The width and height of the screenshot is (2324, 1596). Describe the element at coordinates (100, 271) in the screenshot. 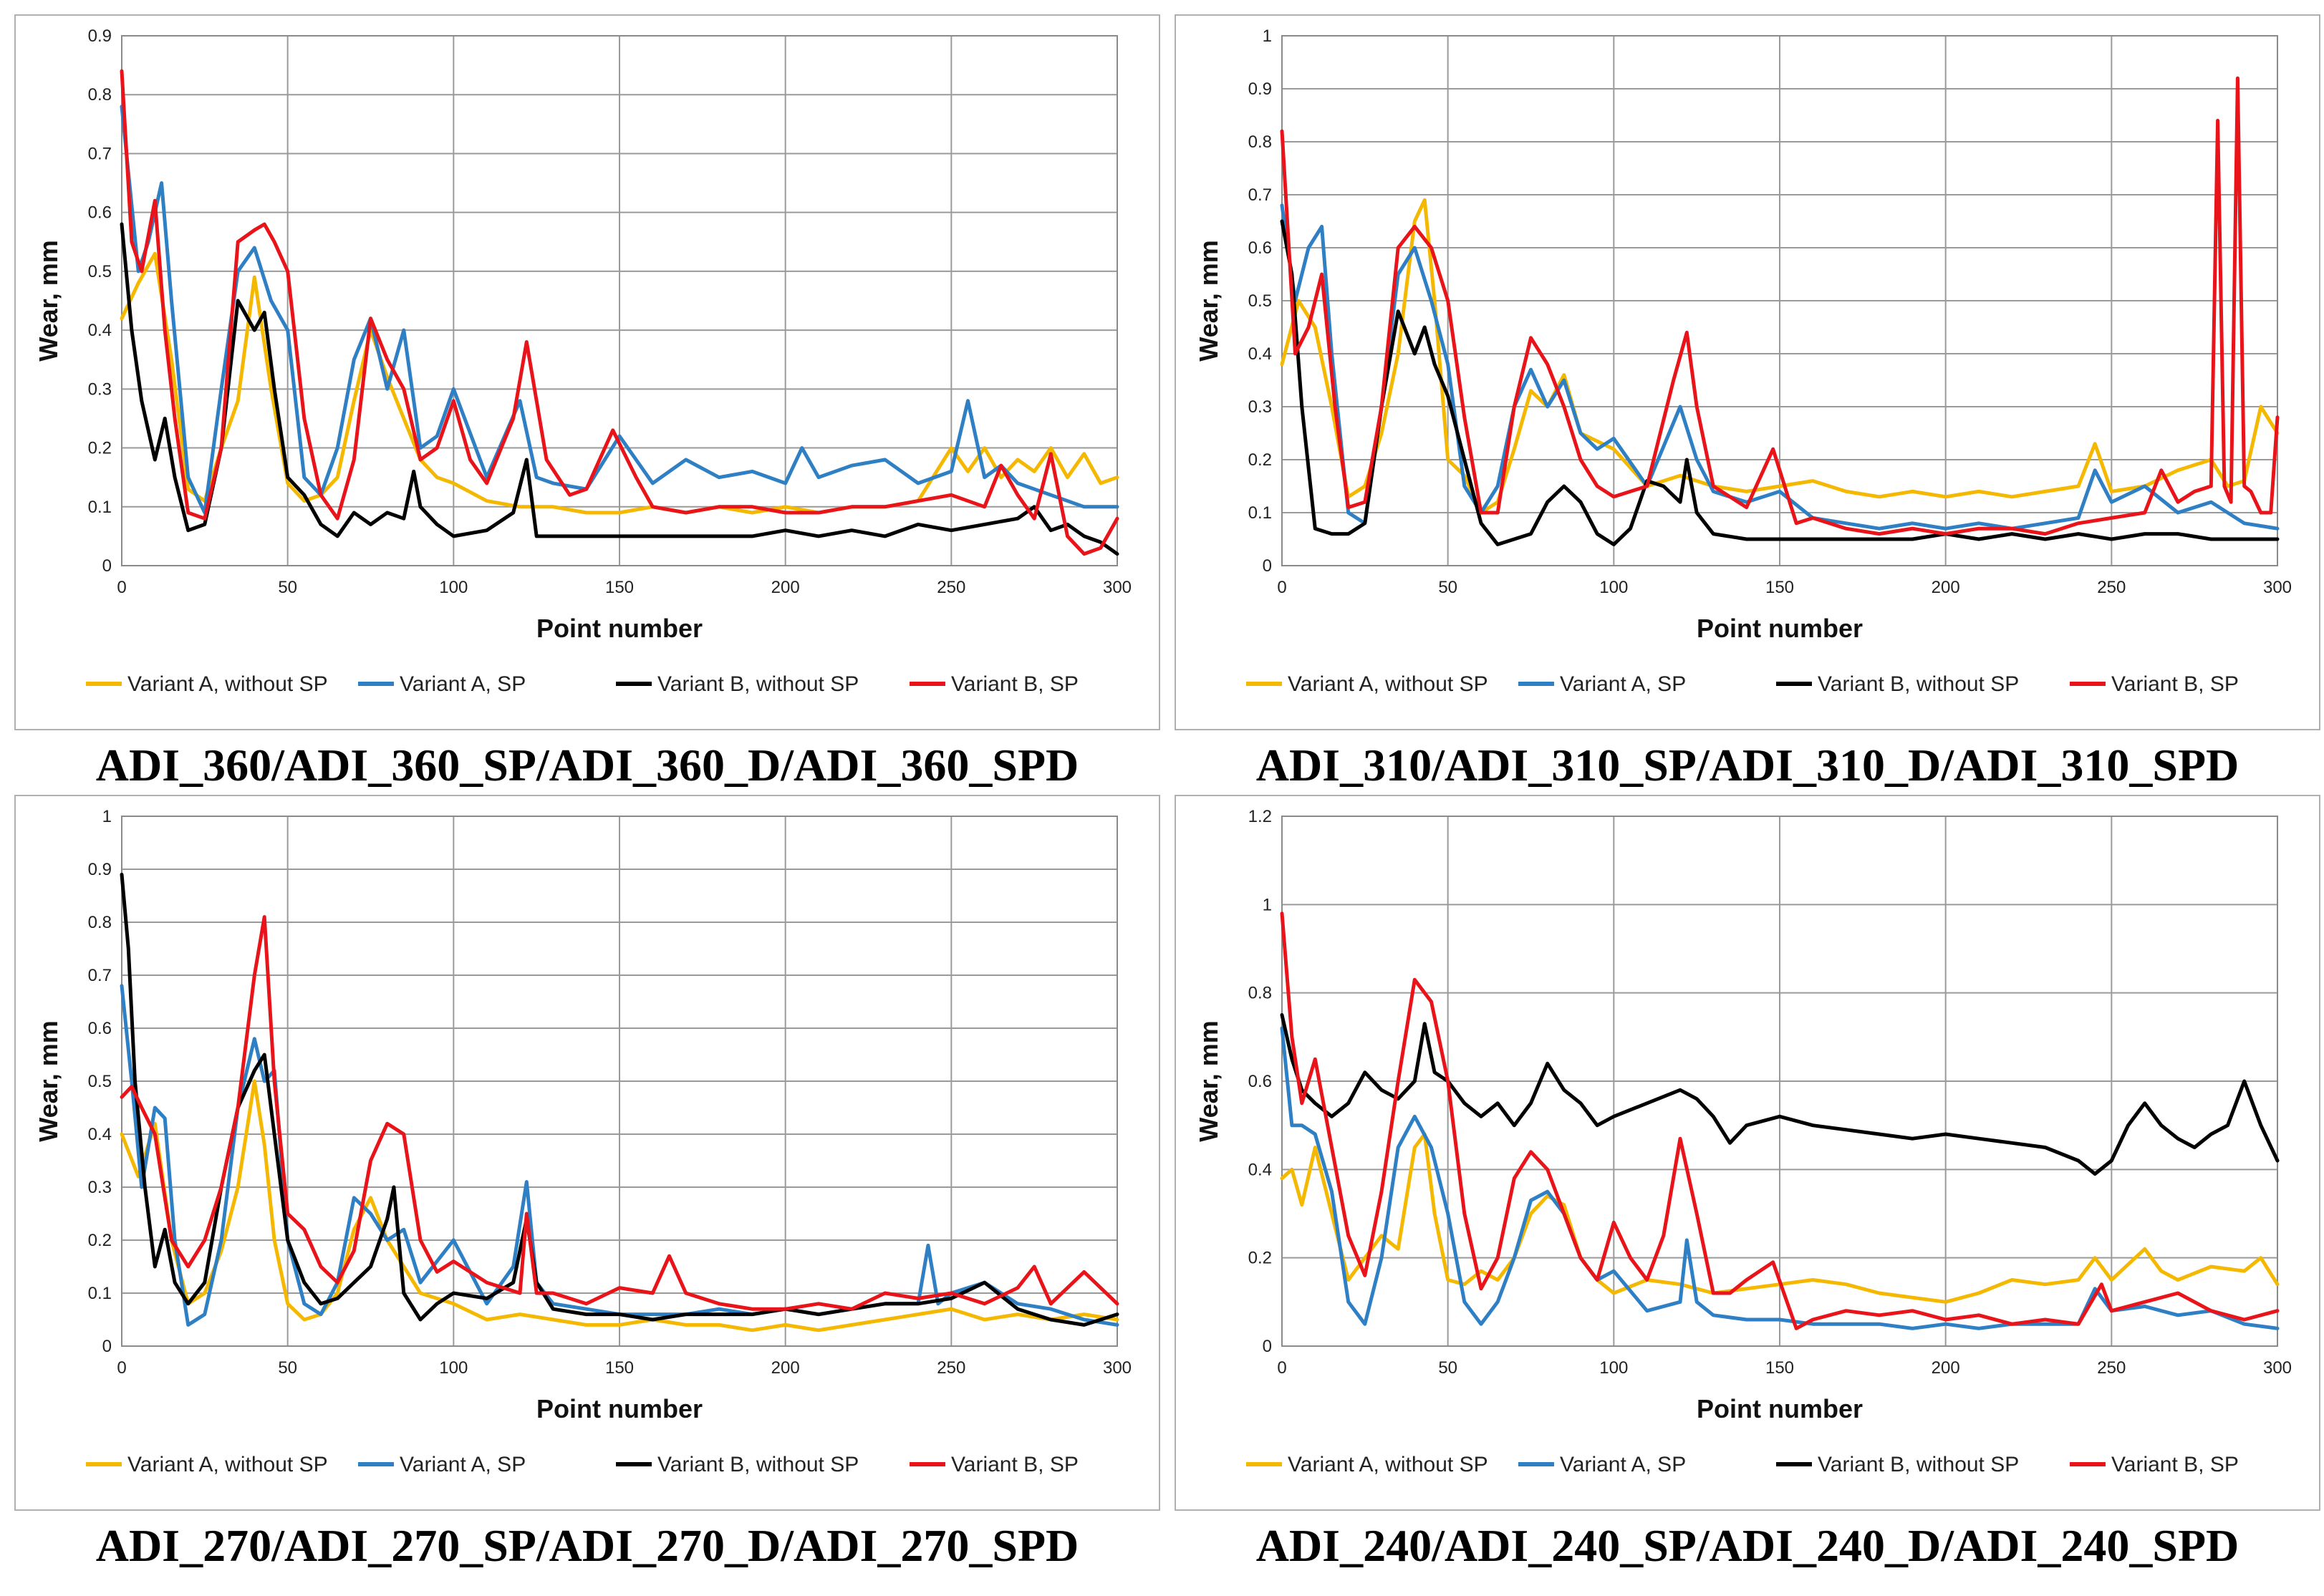

I see `y-tick-label: 0.5` at that location.